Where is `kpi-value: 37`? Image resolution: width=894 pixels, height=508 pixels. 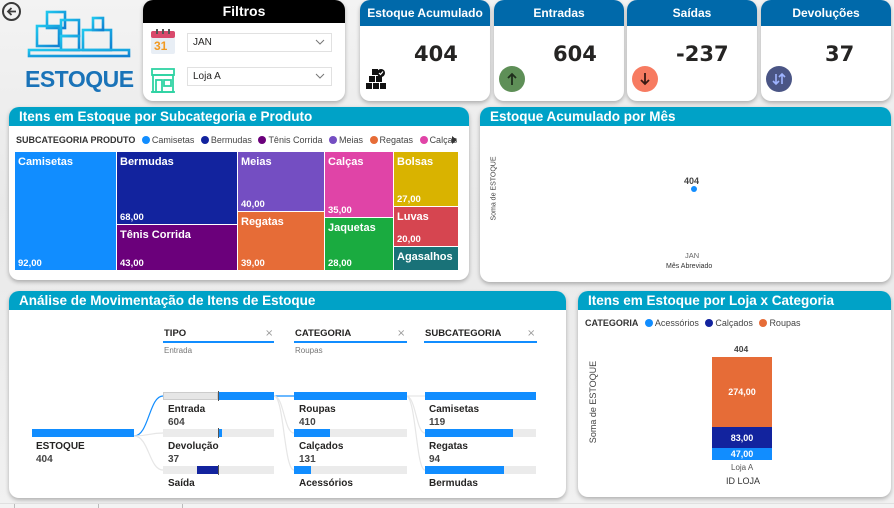 kpi-value: 37 is located at coordinates (840, 54).